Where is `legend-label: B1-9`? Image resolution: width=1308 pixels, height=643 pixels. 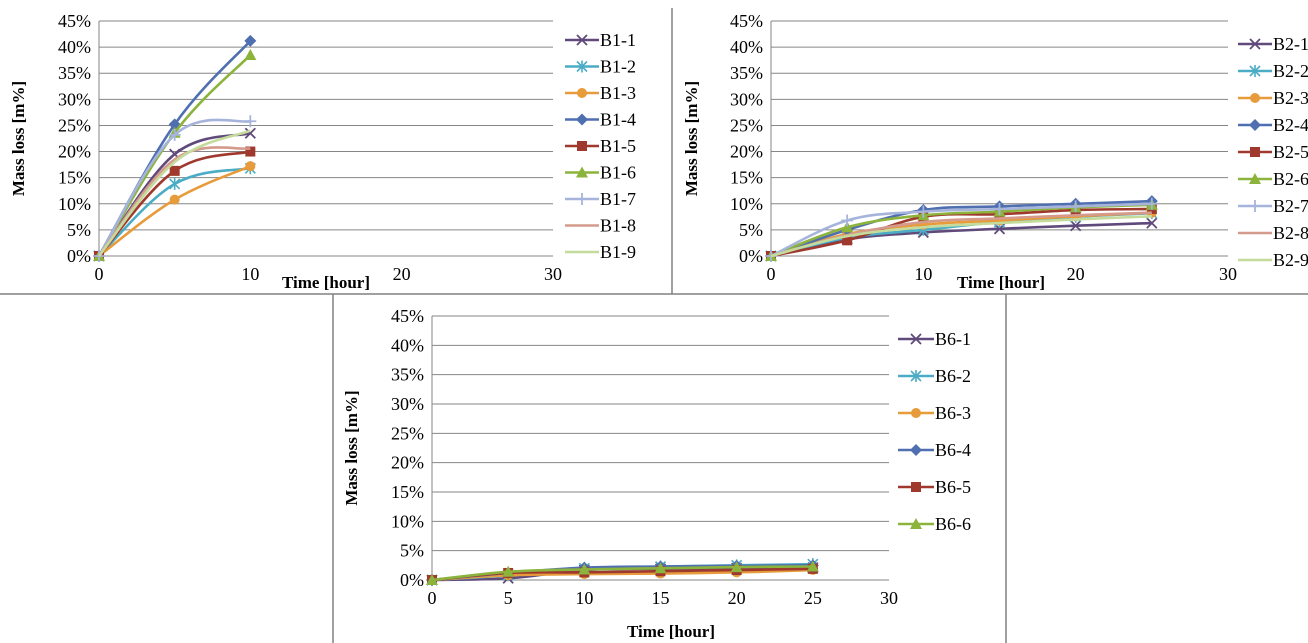 legend-label: B1-9 is located at coordinates (618, 252).